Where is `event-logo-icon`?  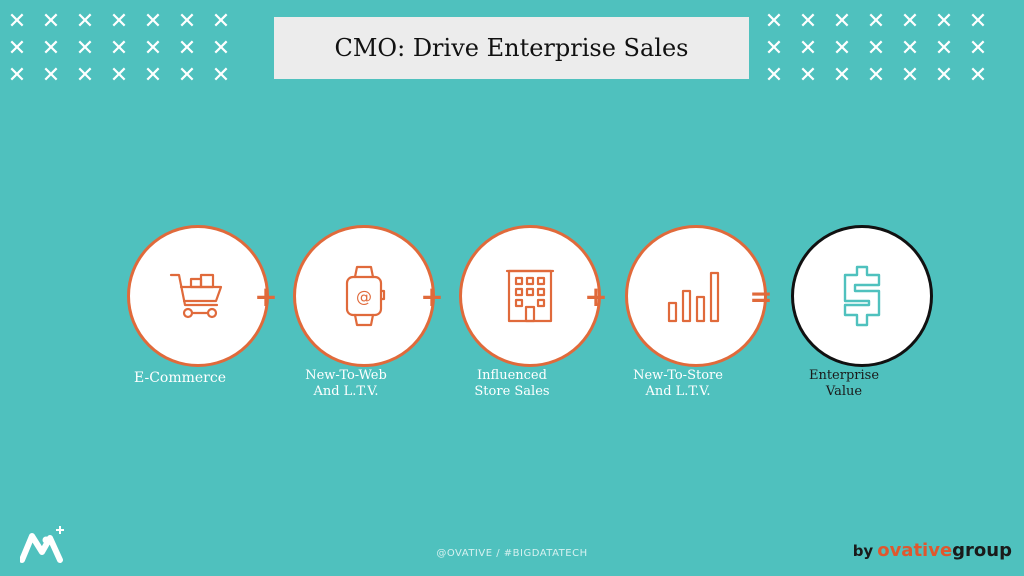
event-logo-icon is located at coordinates (42, 544).